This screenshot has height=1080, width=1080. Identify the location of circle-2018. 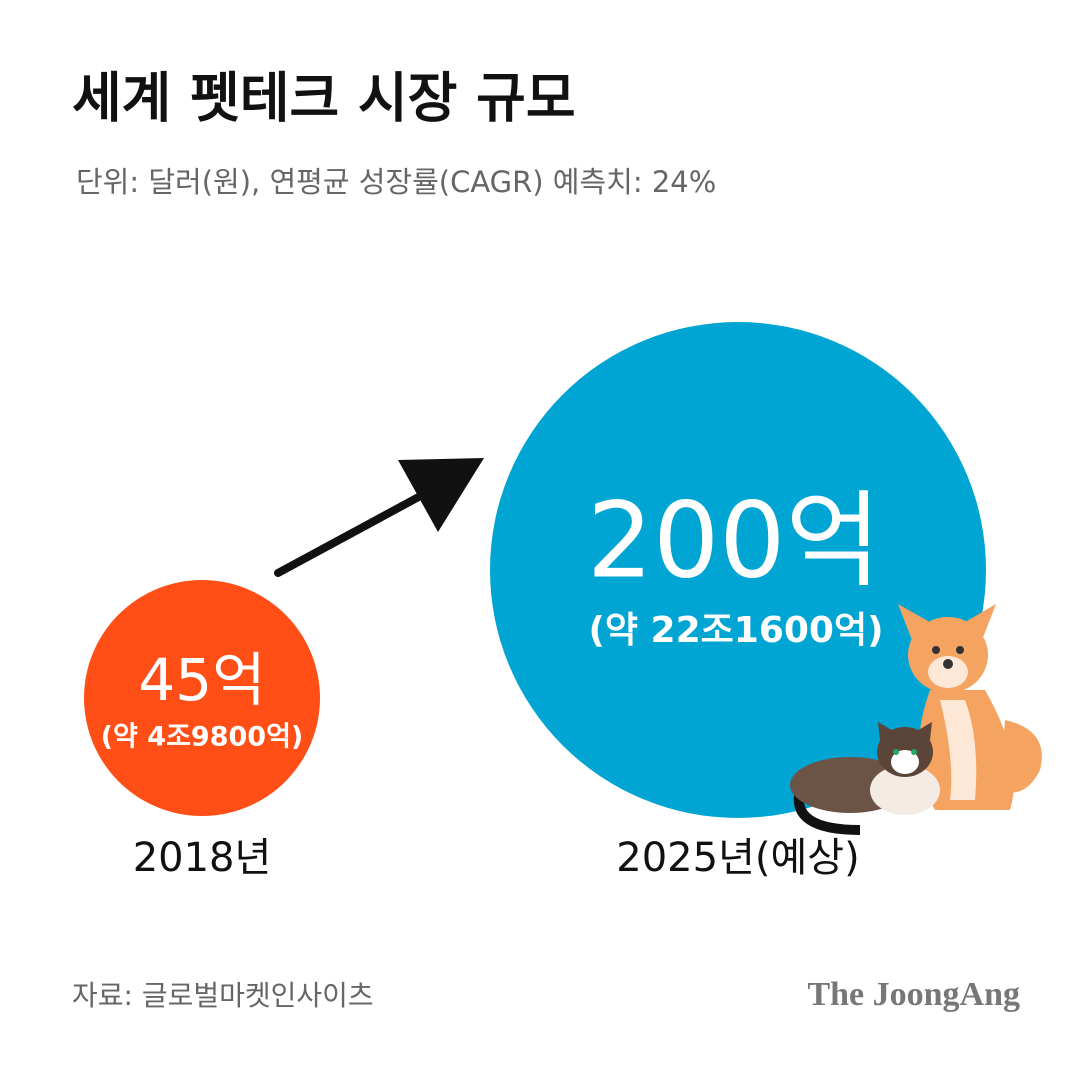
(202, 698).